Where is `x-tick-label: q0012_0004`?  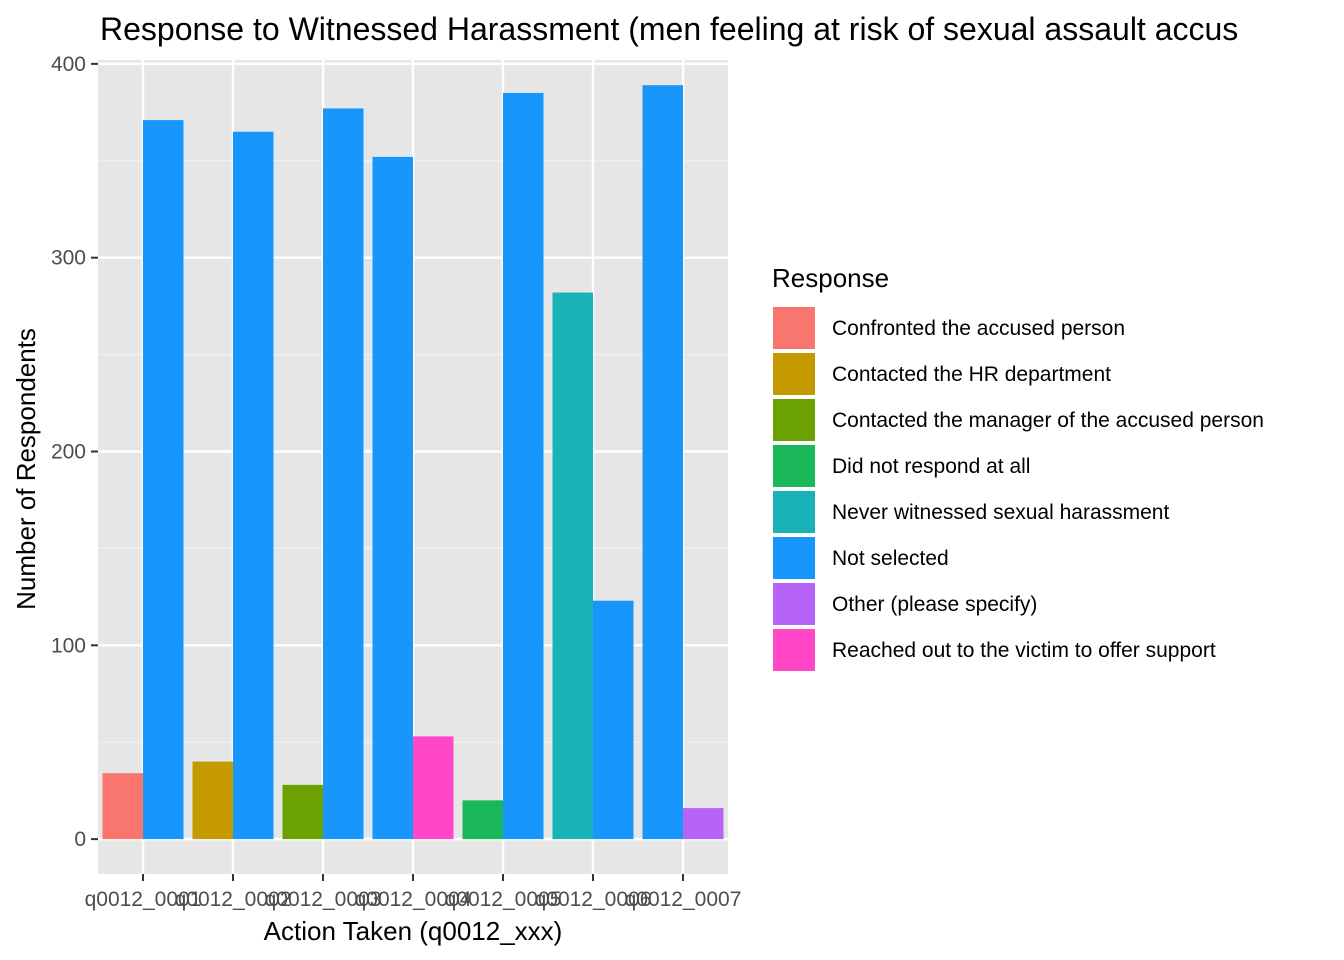 x-tick-label: q0012_0004 is located at coordinates (413, 899).